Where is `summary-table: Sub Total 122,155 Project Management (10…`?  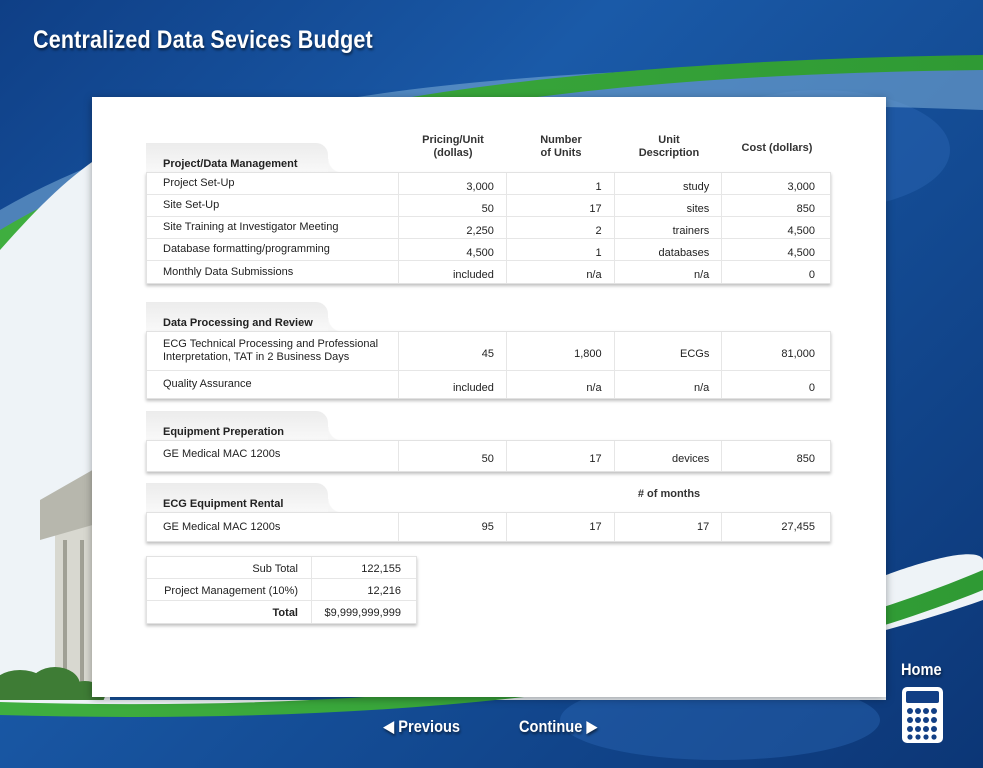
summary-table: Sub Total 122,155 Project Management (10… is located at coordinates (281, 590).